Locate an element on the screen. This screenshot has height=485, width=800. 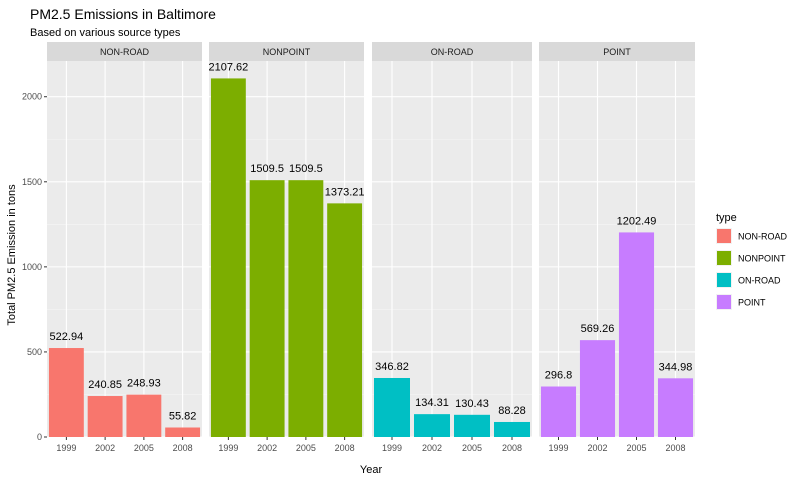
legend-item-point: POINT is located at coordinates (741, 302).